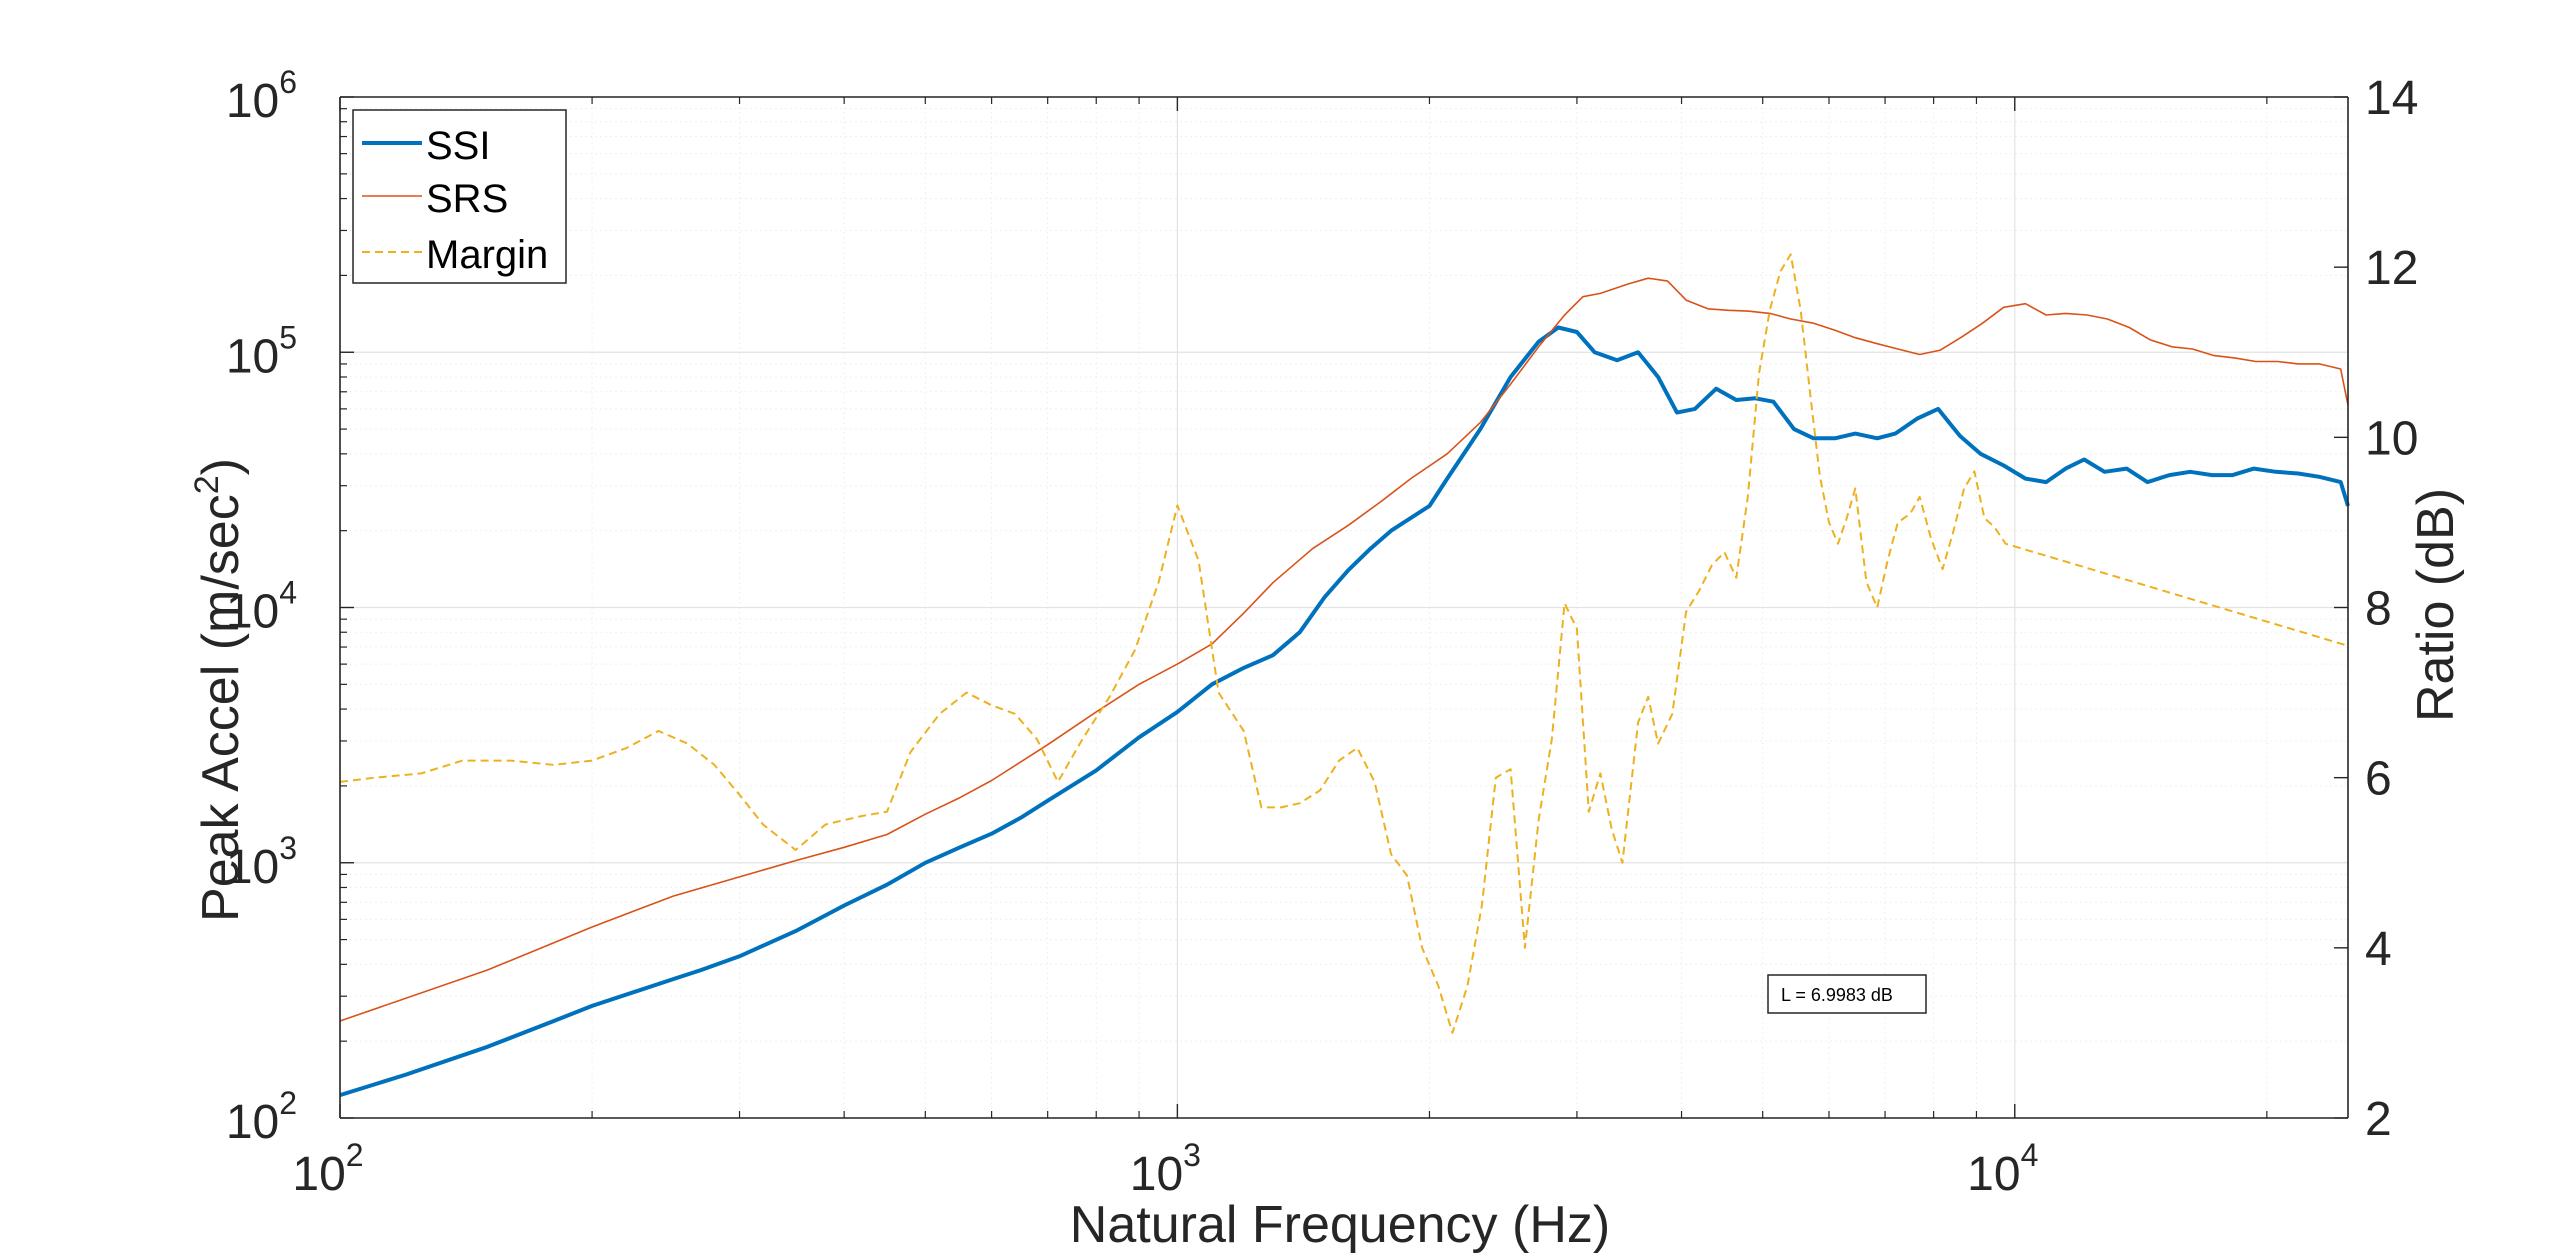  I want to click on y2-axis-label: Ratio (dB), so click(2436, 605).